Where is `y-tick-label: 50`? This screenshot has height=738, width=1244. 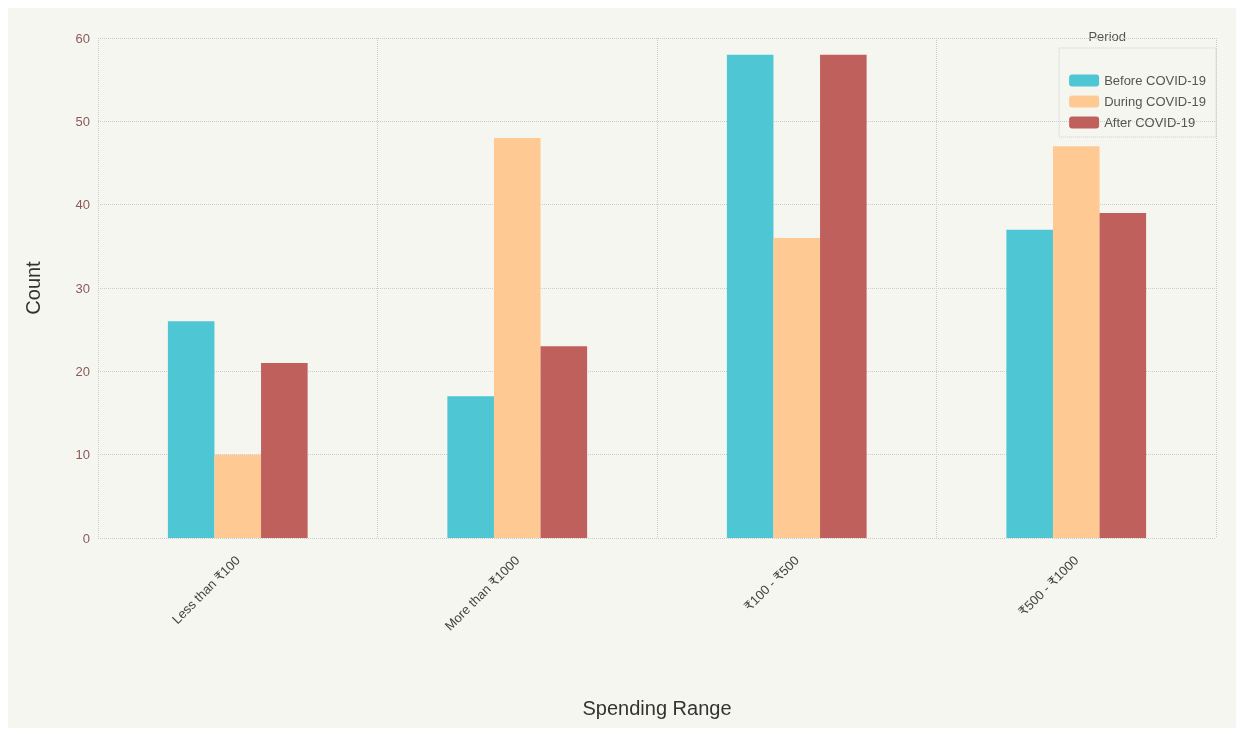 y-tick-label: 50 is located at coordinates (82, 121).